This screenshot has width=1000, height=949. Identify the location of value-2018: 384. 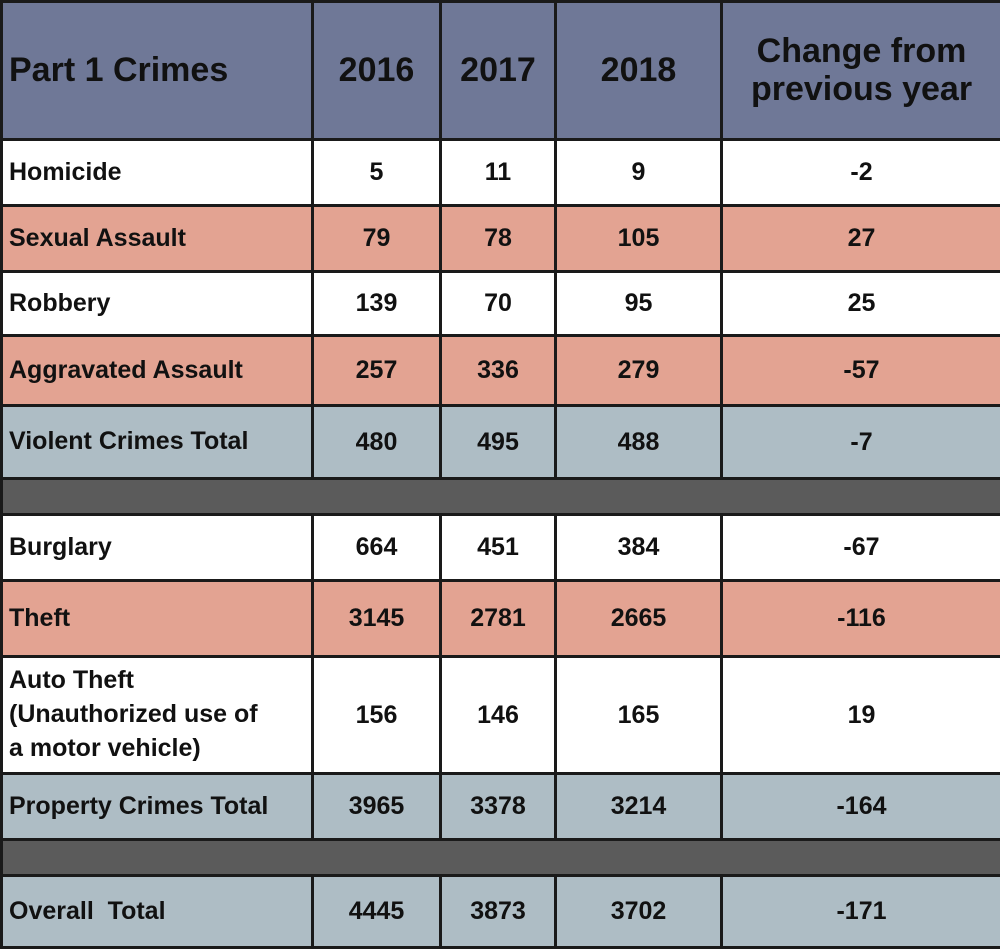
(639, 548).